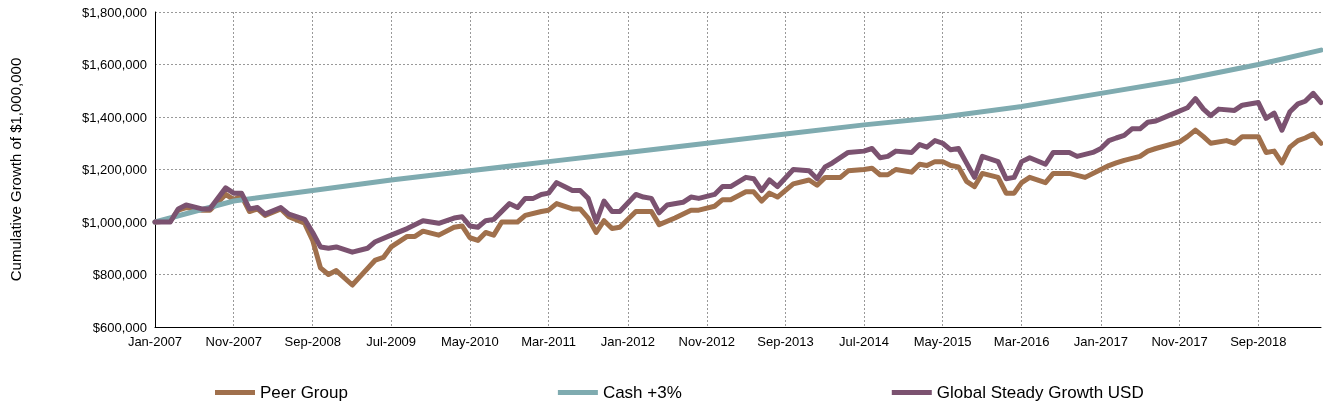 The width and height of the screenshot is (1323, 408). What do you see at coordinates (942, 341) in the screenshot?
I see `x-tick-label: May-2015` at bounding box center [942, 341].